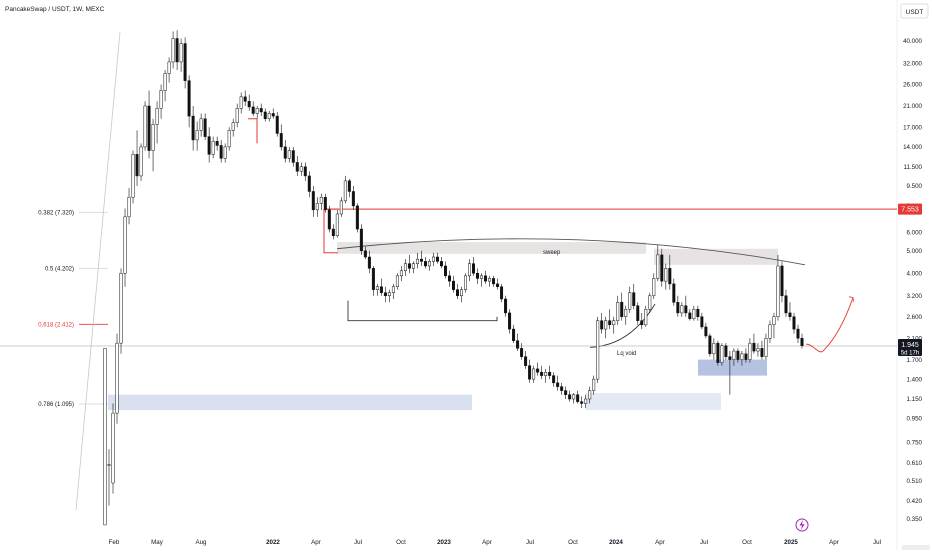  What do you see at coordinates (201, 542) in the screenshot?
I see `x-tick-label: Aug` at bounding box center [201, 542].